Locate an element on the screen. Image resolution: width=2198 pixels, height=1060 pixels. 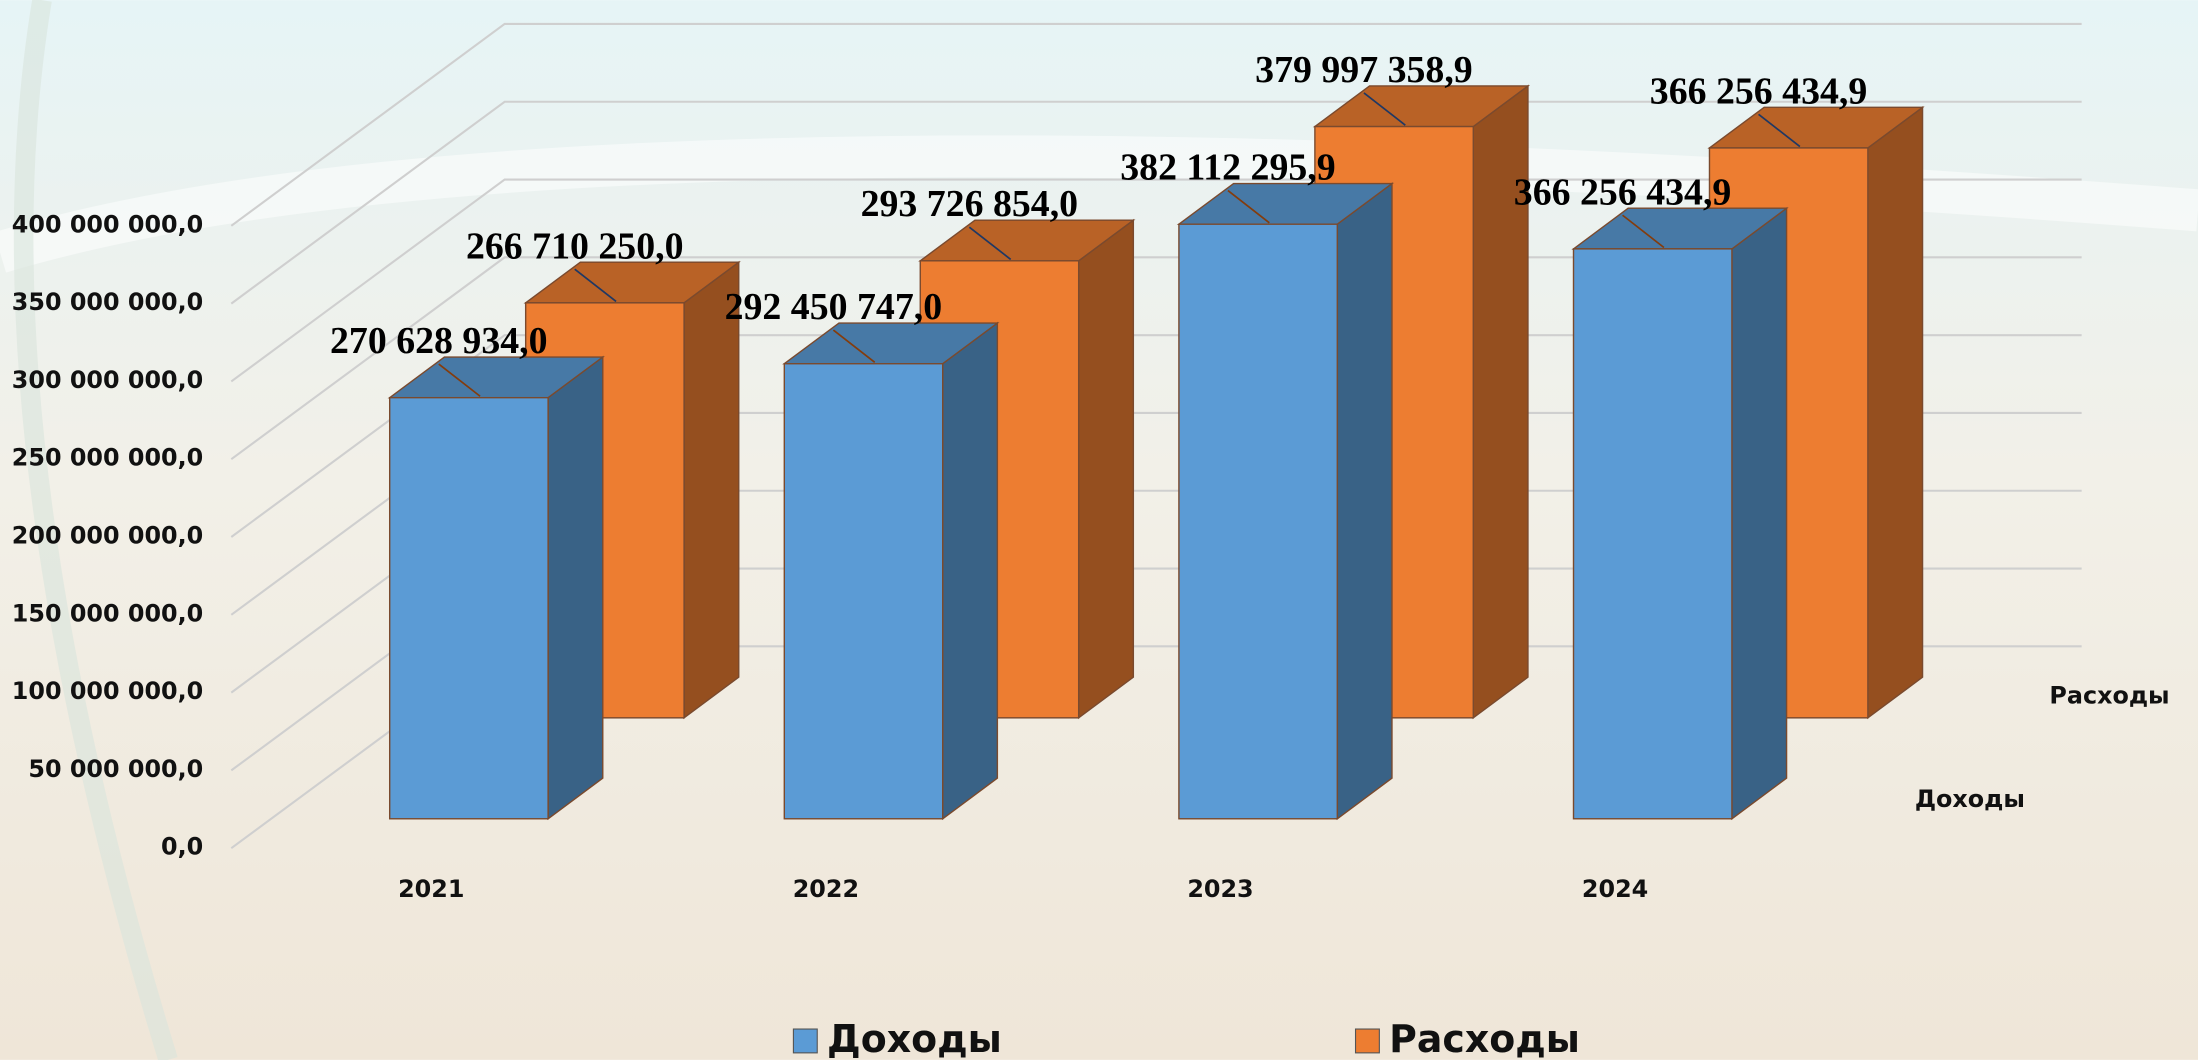
y-tick-label: 100 000 000,0 is located at coordinates (107, 691).